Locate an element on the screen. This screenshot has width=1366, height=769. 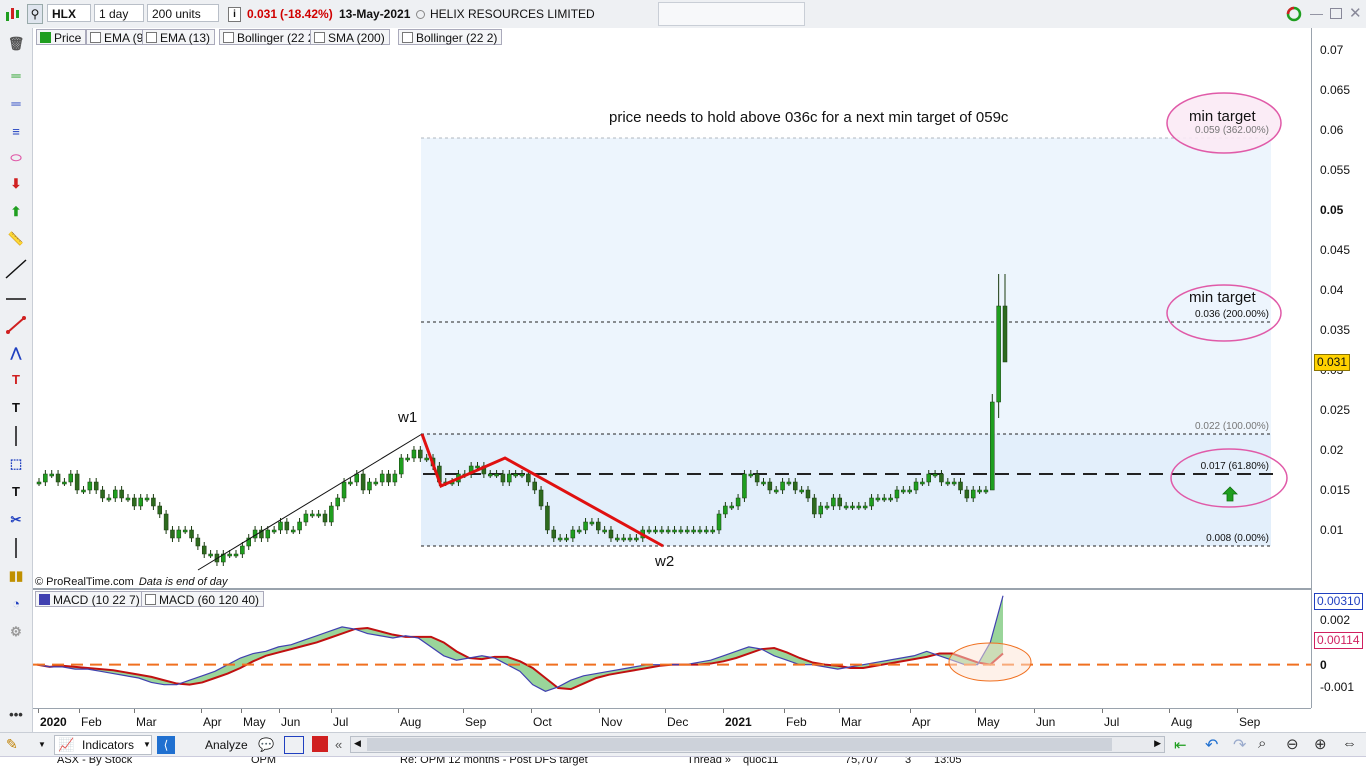
trash-icon: 🗑 is located at coordinates (16, 43).